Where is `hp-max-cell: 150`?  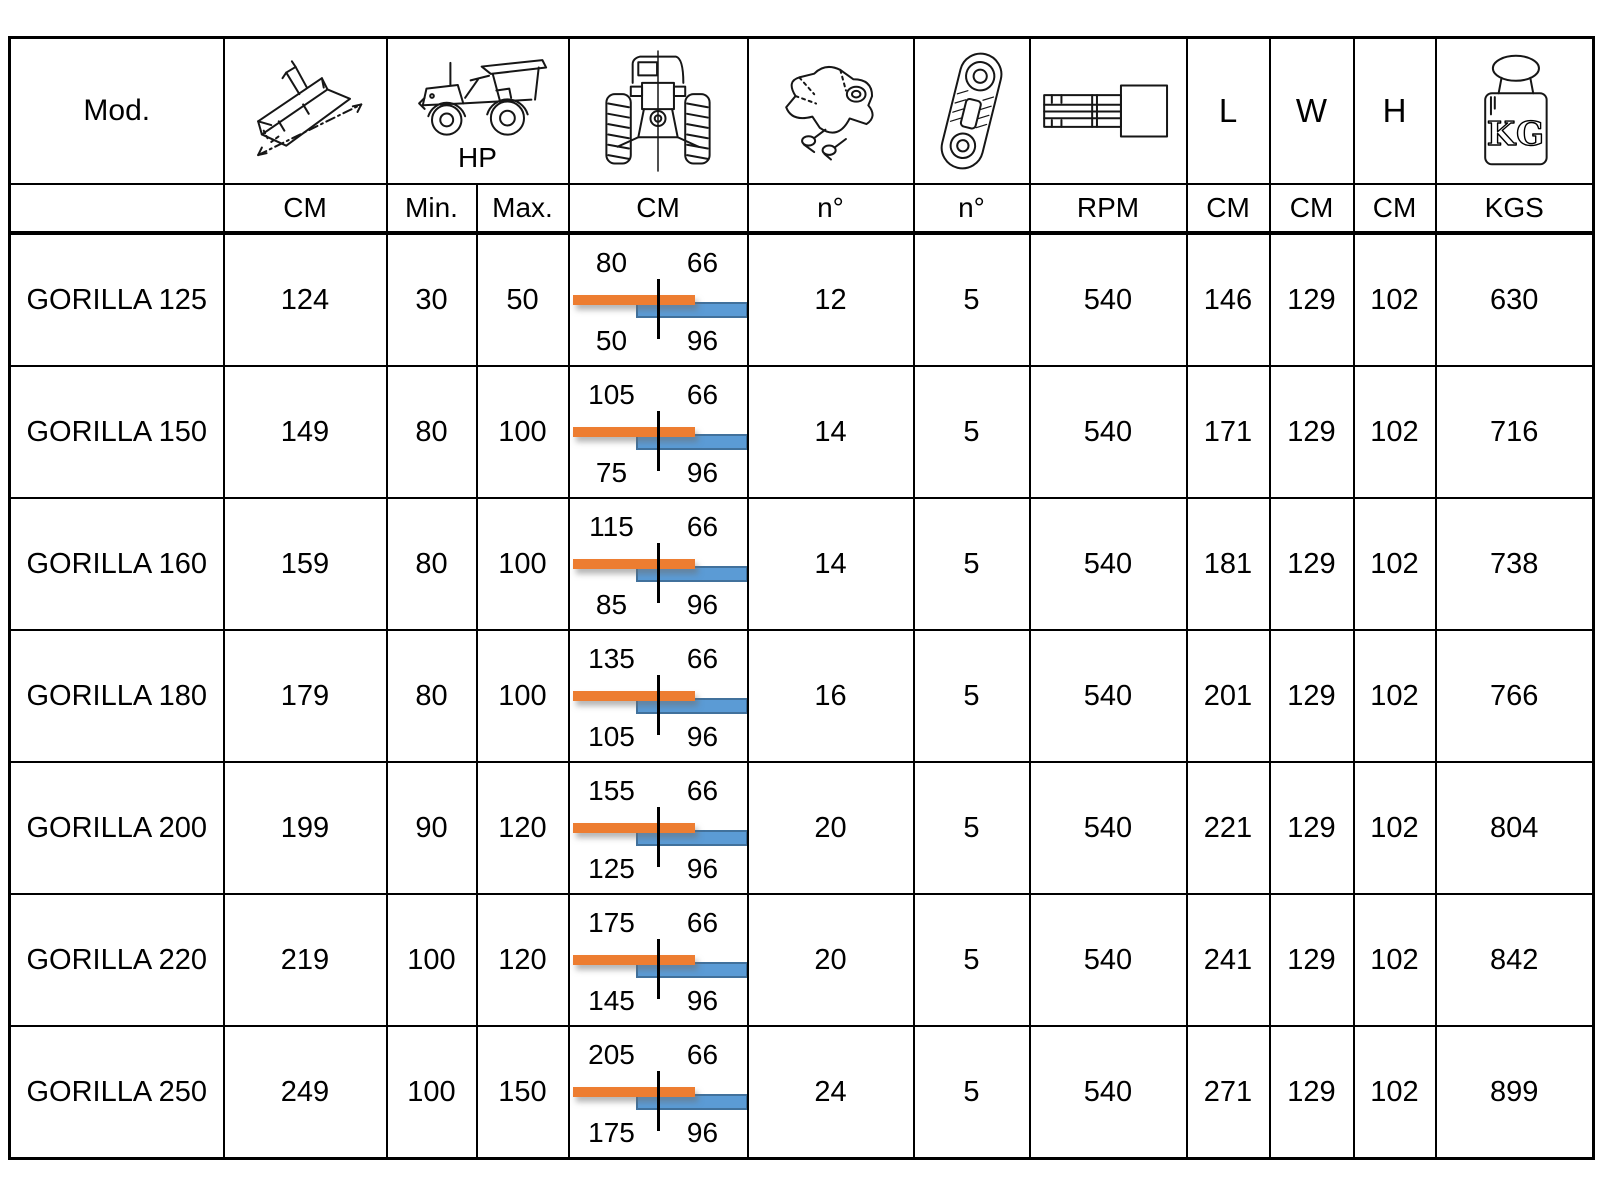
hp-max-cell: 150 is located at coordinates (522, 1092).